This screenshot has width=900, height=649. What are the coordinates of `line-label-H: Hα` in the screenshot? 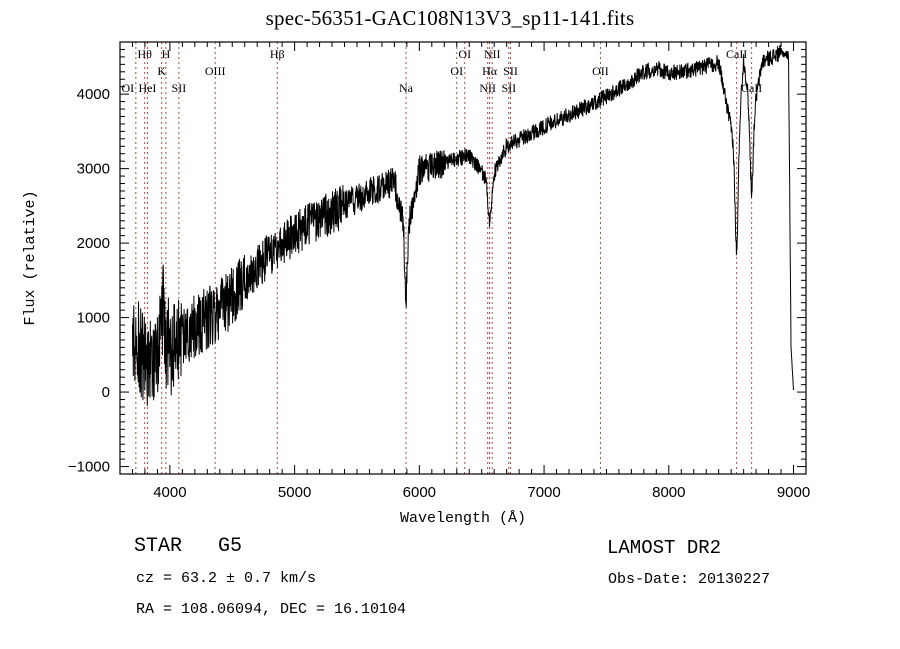 It's located at (490, 71).